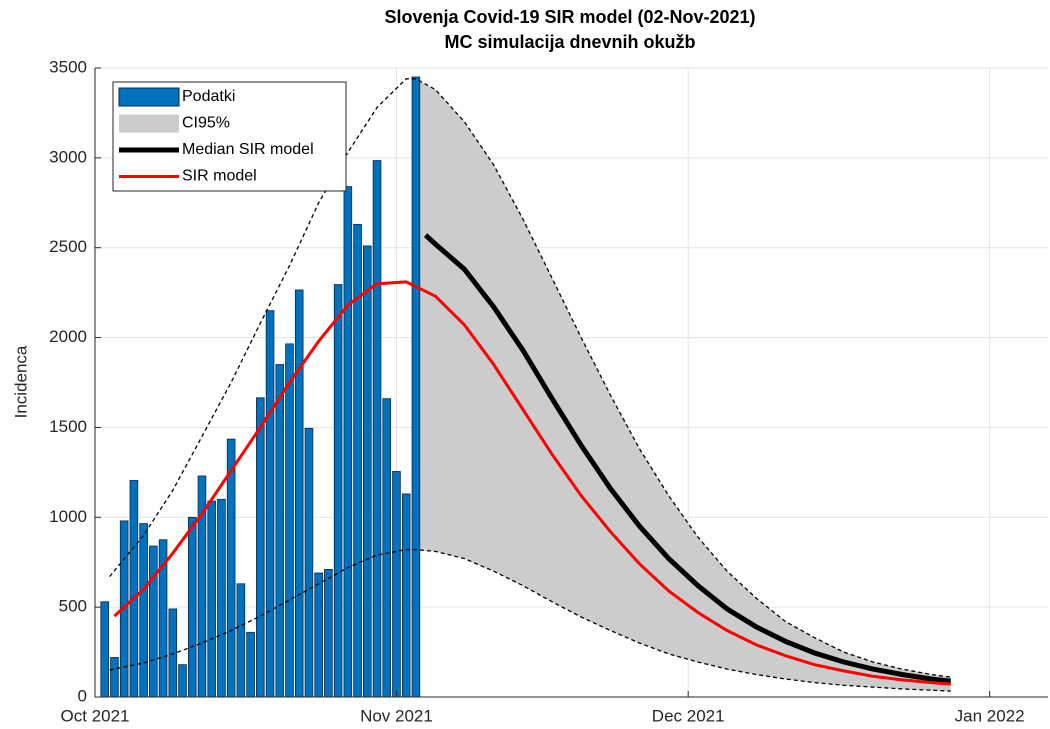 The height and width of the screenshot is (729, 1050). What do you see at coordinates (68, 246) in the screenshot?
I see `y-tick-label: 2500` at bounding box center [68, 246].